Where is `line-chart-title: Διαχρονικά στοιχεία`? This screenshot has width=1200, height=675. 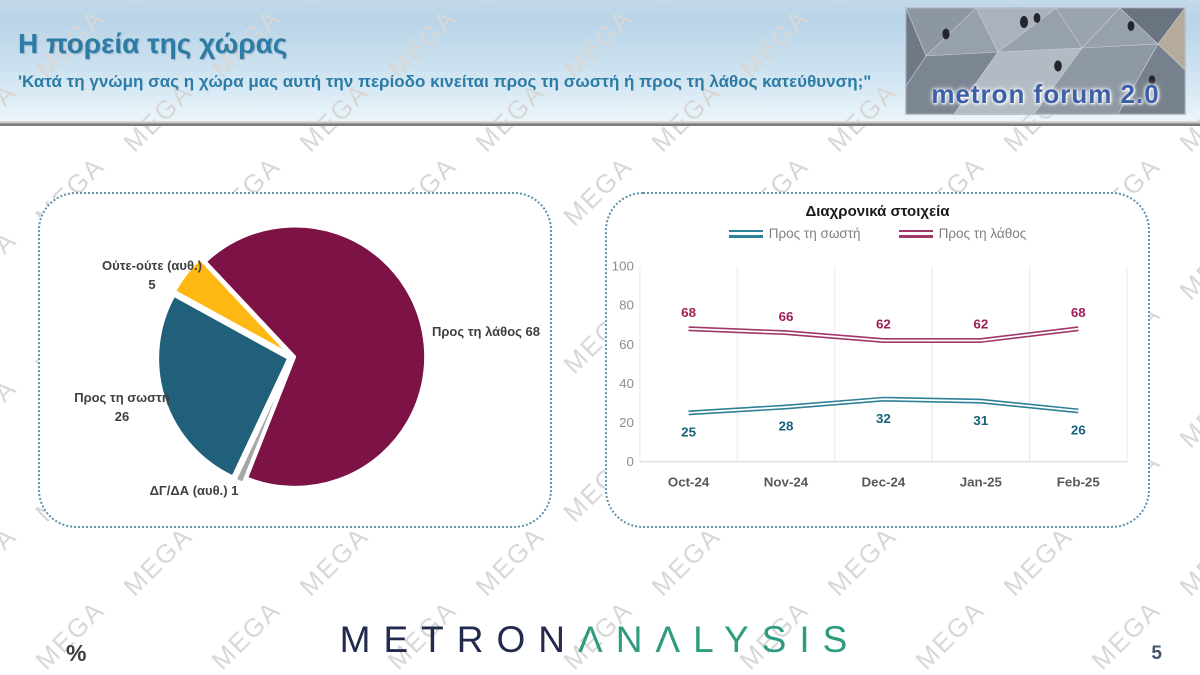 line-chart-title: Διαχρονικά στοιχεία is located at coordinates (877, 211).